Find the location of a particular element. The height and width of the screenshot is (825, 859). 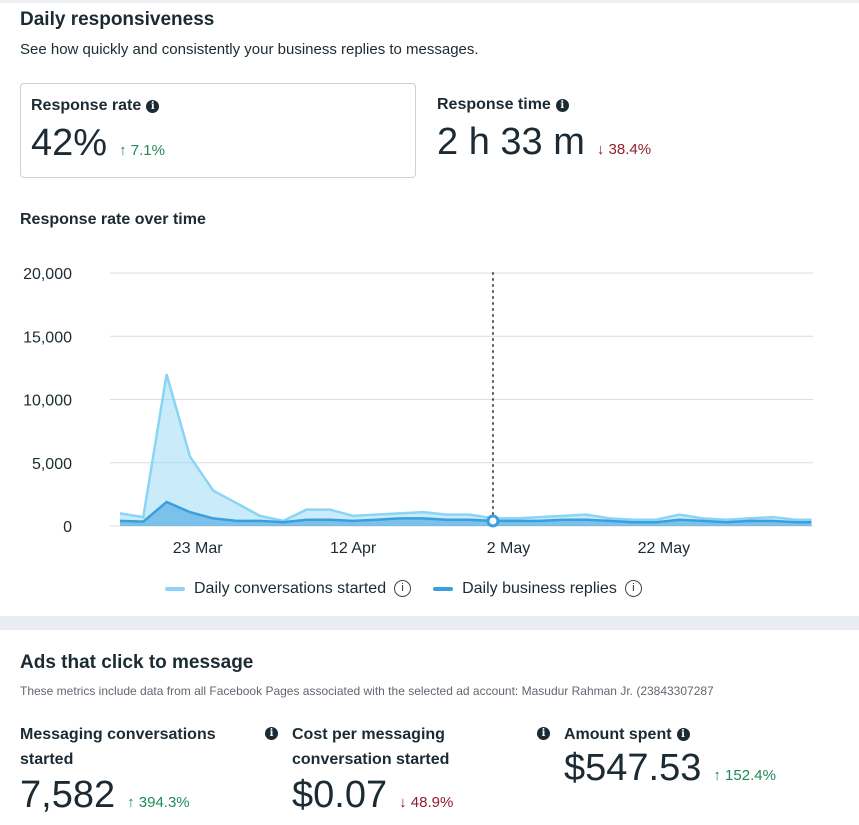

metric-change: 48.9% is located at coordinates (432, 802).